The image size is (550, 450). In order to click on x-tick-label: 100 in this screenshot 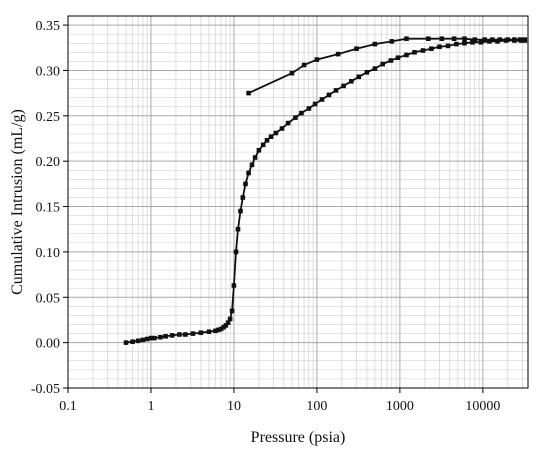, I will do `click(316, 406)`.